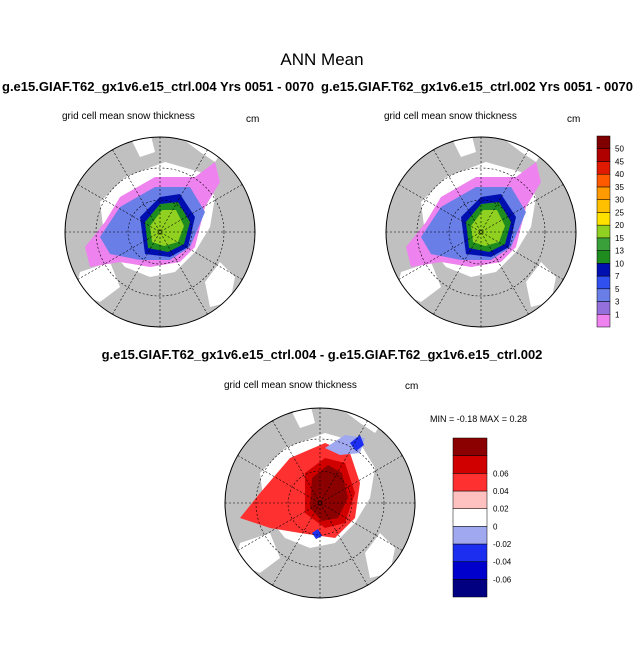 Image resolution: width=644 pixels, height=645 pixels. Describe the element at coordinates (617, 276) in the screenshot. I see `colorbar-label: 7` at that location.